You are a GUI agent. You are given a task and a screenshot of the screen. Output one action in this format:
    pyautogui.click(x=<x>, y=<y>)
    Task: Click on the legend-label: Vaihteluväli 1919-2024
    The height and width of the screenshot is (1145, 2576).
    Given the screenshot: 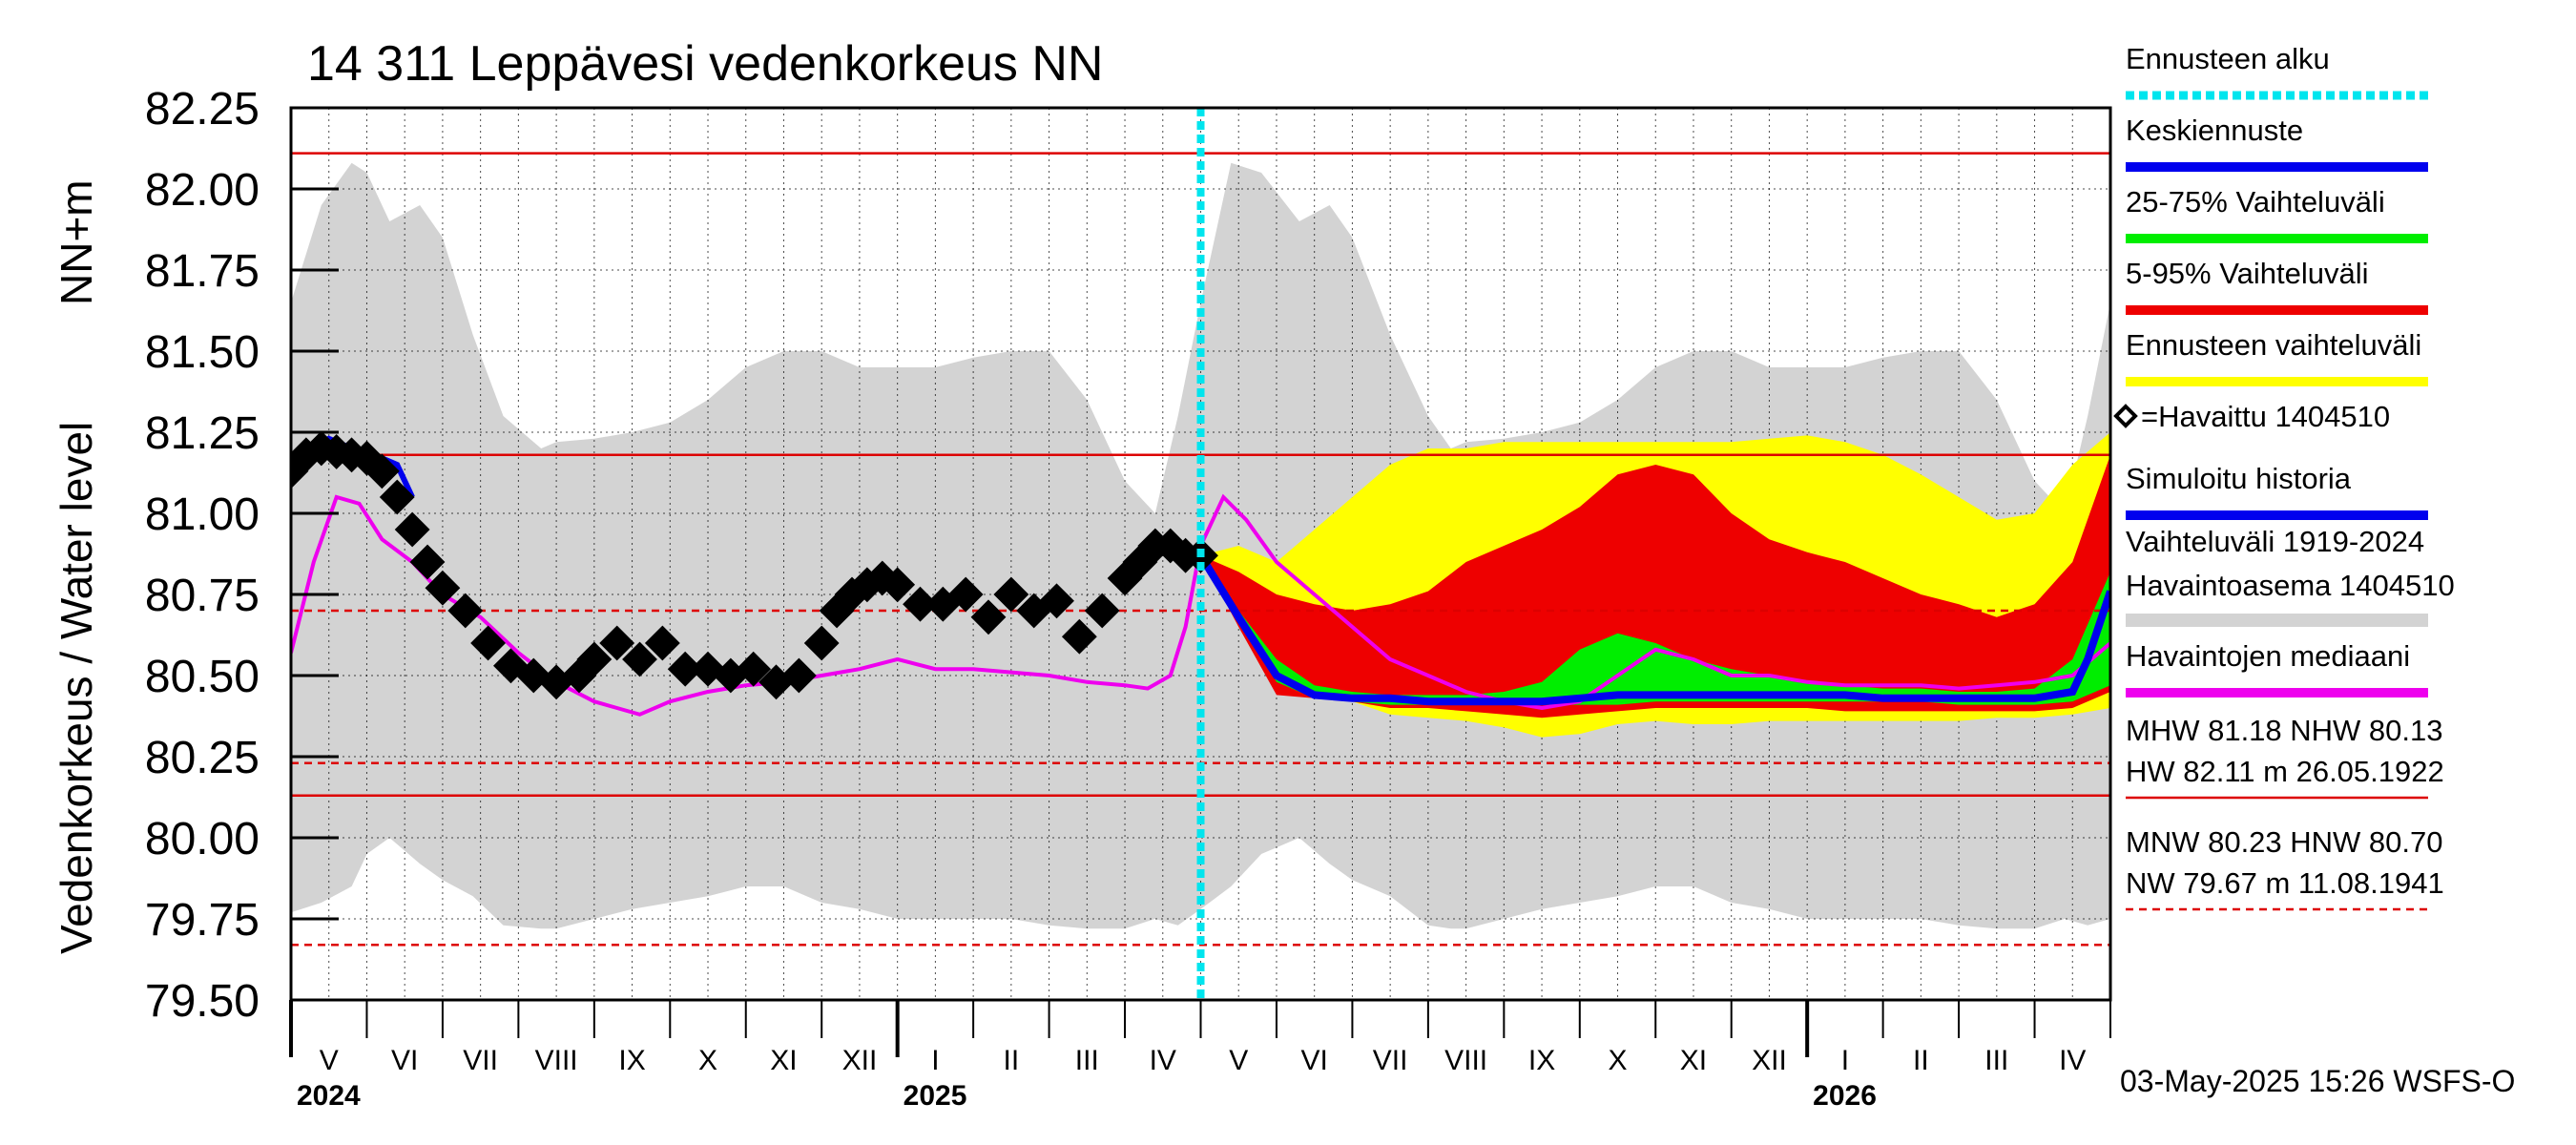 What is the action you would take?
    pyautogui.click(x=2275, y=542)
    